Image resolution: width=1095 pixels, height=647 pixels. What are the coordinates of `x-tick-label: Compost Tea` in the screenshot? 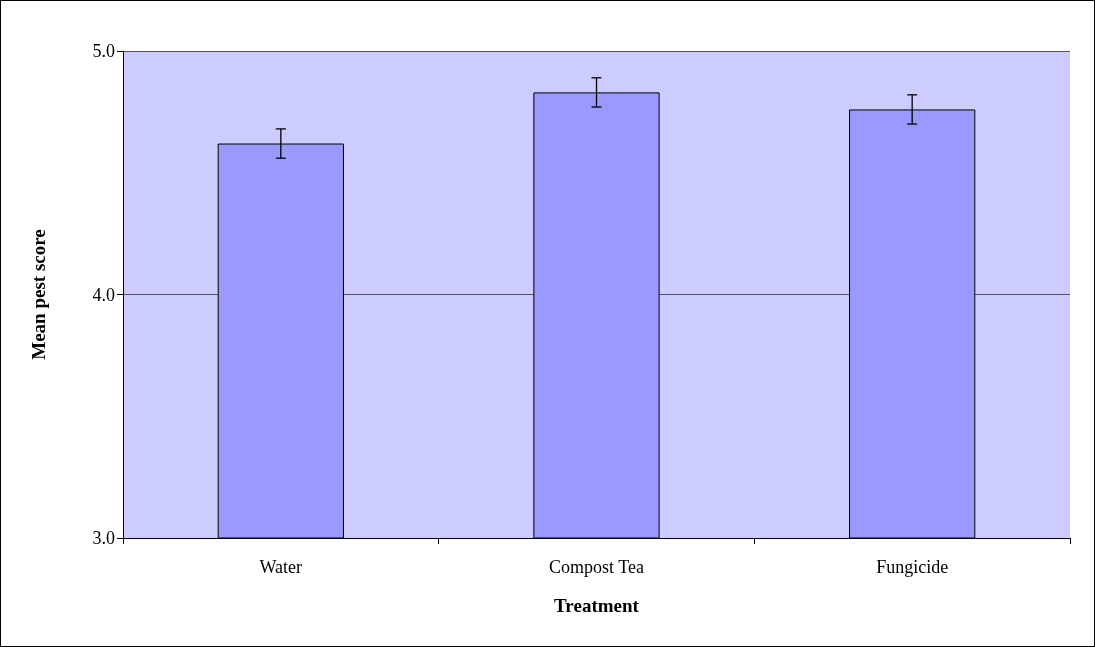 It's located at (596, 567).